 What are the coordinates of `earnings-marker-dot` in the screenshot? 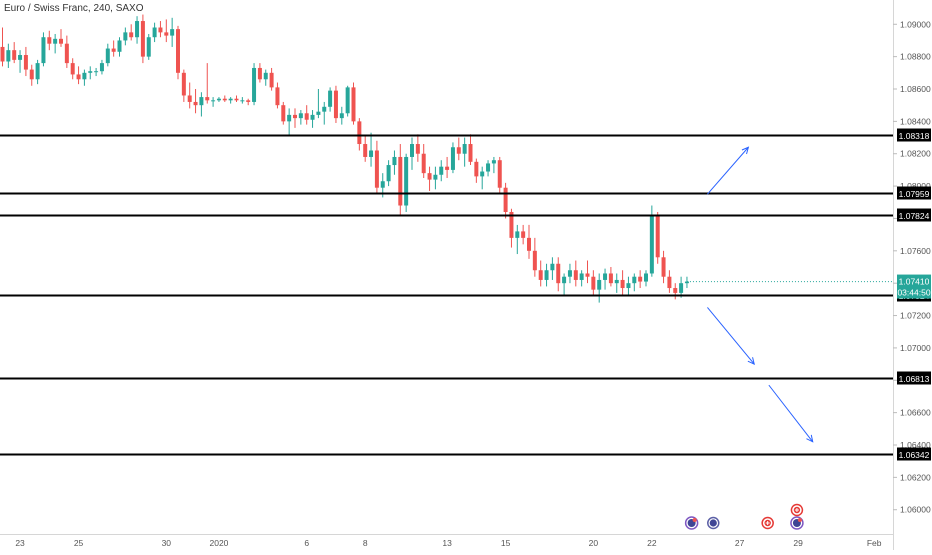 It's located at (713, 523).